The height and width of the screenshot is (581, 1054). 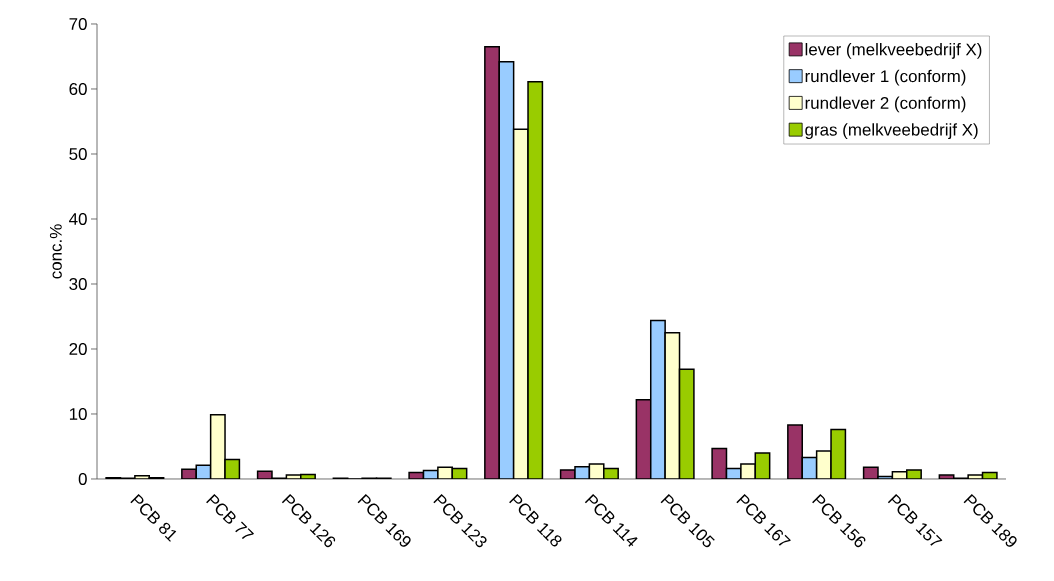 I want to click on y-tick-label: 60, so click(x=78, y=88).